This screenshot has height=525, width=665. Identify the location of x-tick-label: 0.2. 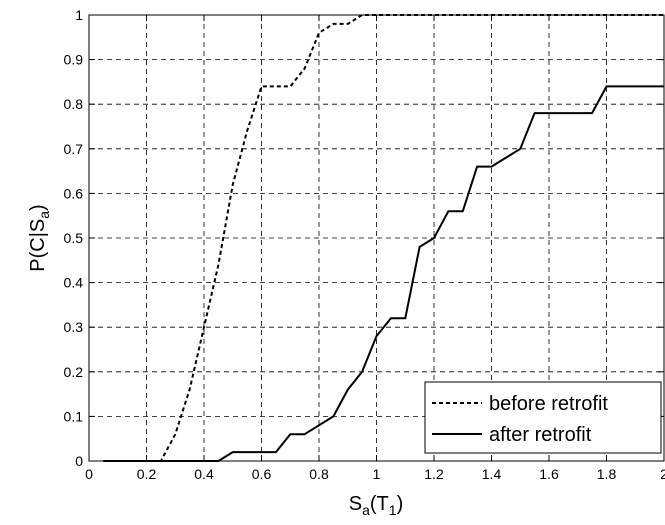
(147, 474).